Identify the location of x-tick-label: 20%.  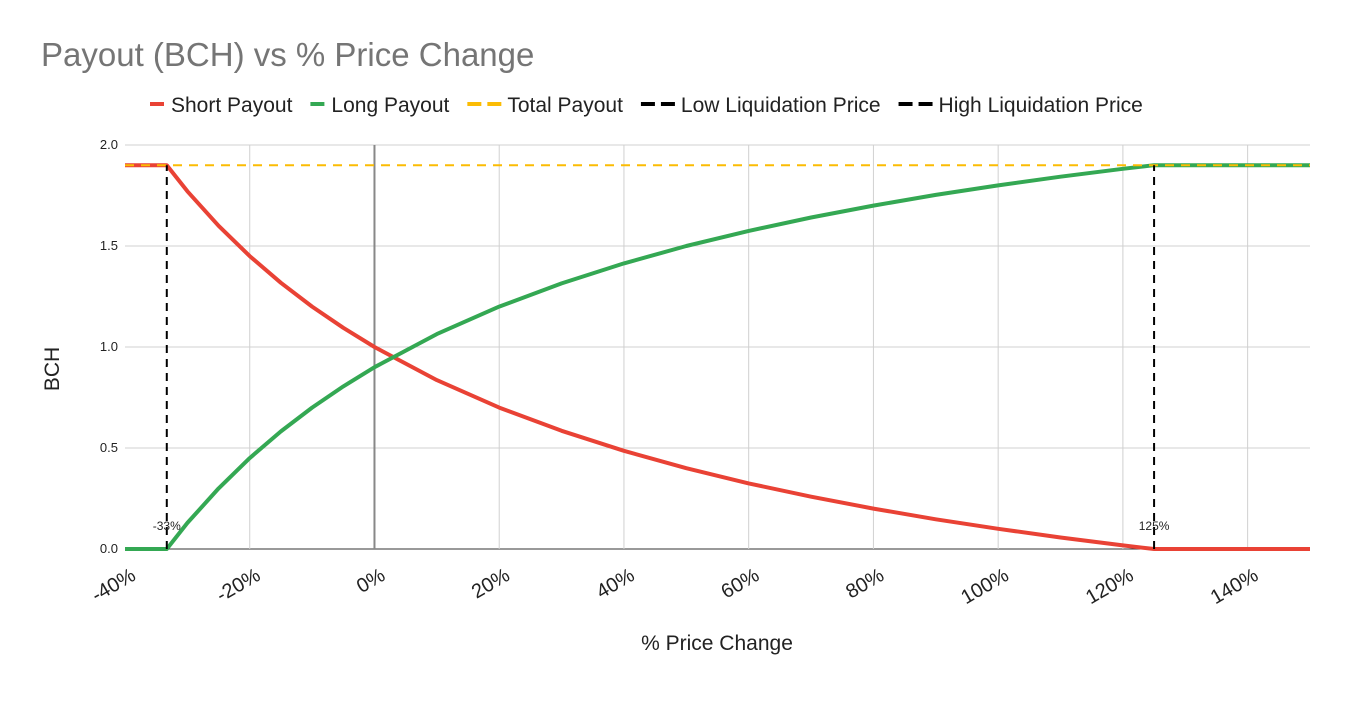
(491, 583).